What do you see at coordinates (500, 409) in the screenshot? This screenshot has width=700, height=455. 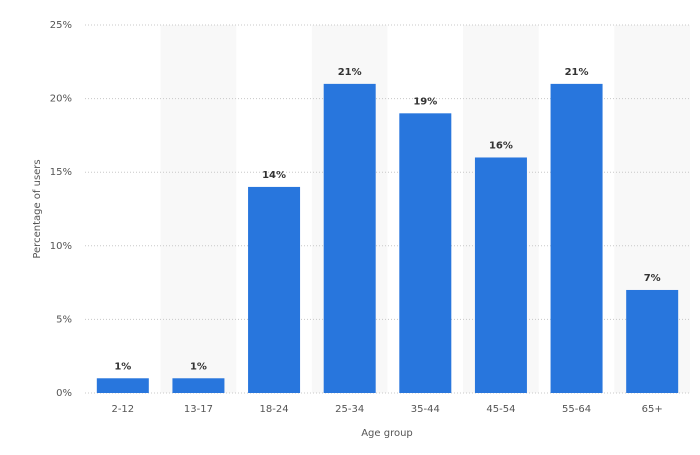 I see `x-tick-label: 45-54` at bounding box center [500, 409].